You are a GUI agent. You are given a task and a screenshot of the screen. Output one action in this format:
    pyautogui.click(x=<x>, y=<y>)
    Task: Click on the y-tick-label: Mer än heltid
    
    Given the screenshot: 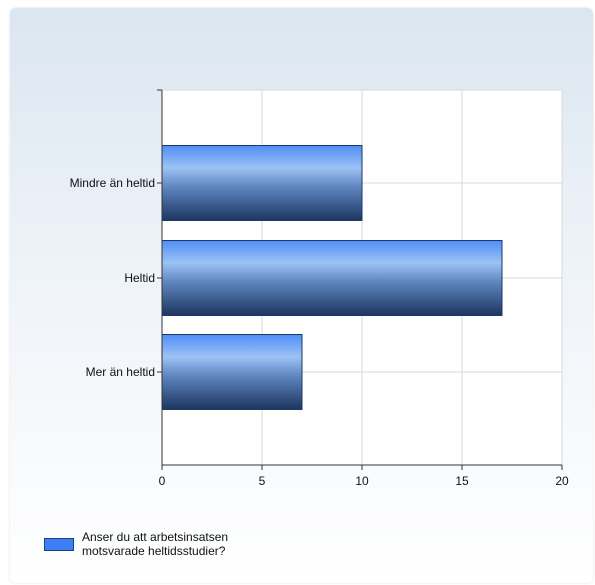 What is the action you would take?
    pyautogui.click(x=120, y=372)
    